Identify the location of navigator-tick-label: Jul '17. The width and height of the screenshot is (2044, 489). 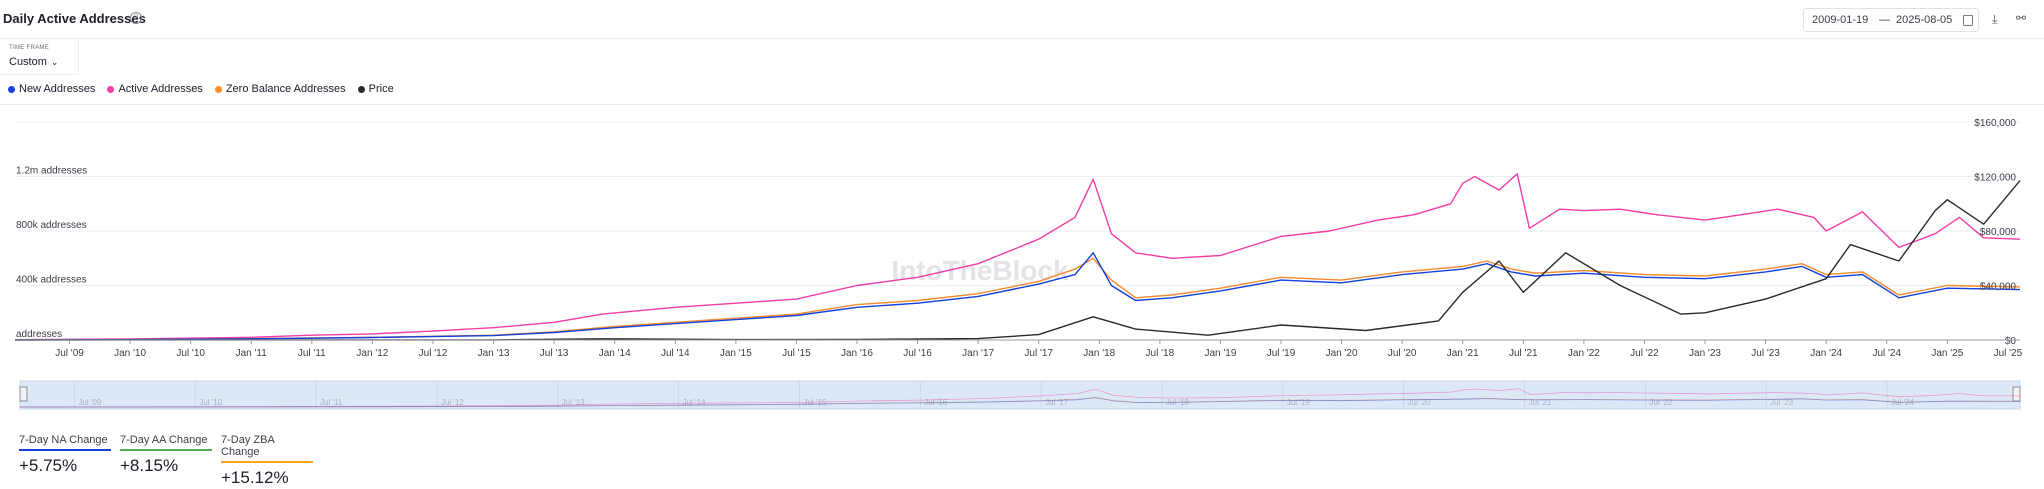
(1056, 402).